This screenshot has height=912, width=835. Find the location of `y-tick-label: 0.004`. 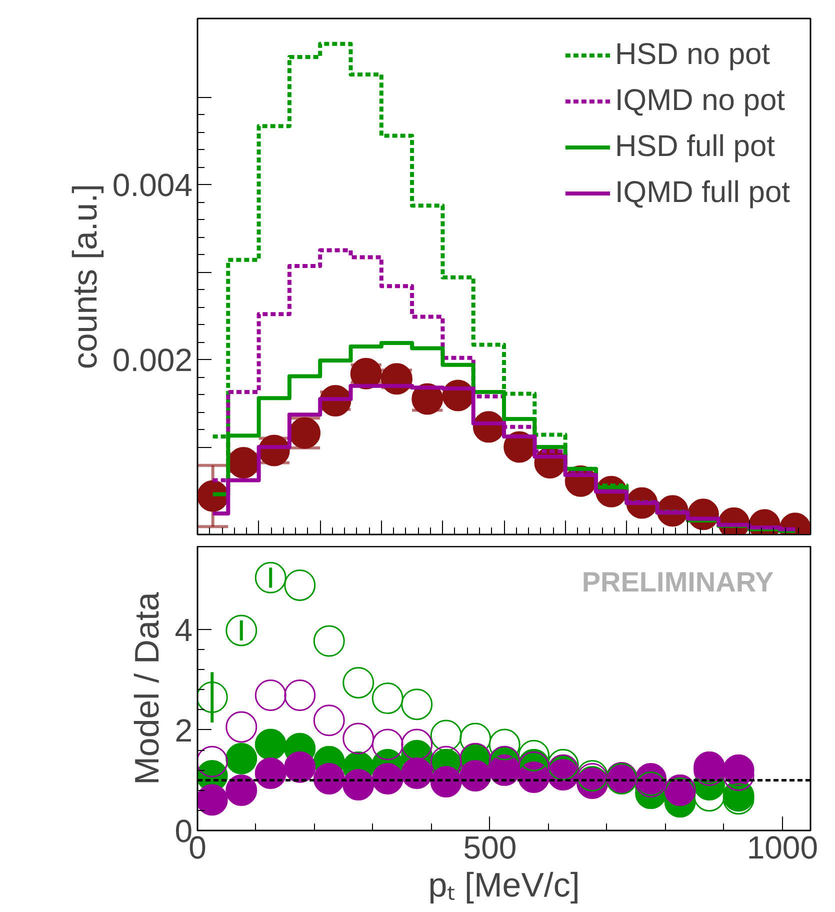

y-tick-label: 0.004 is located at coordinates (152, 185).